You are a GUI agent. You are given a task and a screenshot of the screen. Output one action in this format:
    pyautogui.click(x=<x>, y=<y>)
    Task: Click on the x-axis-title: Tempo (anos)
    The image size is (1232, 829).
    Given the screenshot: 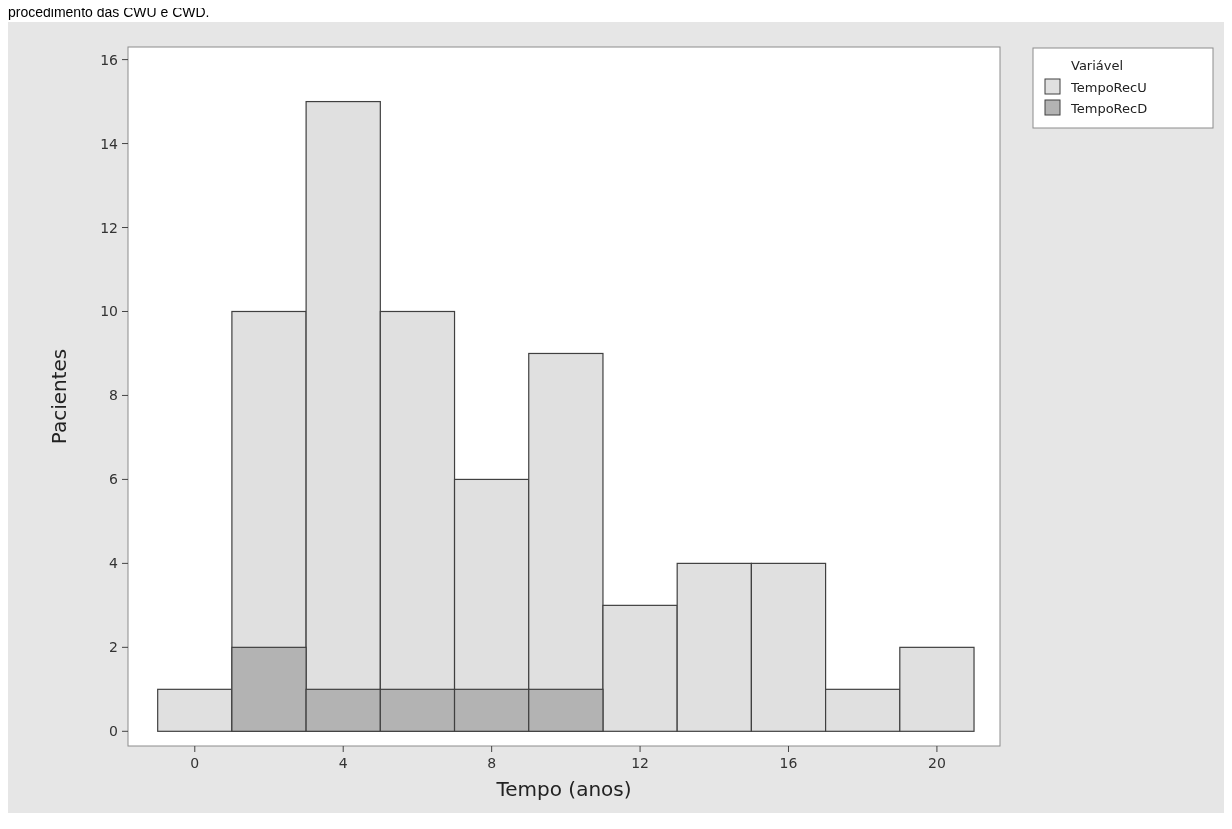 What is the action you would take?
    pyautogui.click(x=563, y=789)
    